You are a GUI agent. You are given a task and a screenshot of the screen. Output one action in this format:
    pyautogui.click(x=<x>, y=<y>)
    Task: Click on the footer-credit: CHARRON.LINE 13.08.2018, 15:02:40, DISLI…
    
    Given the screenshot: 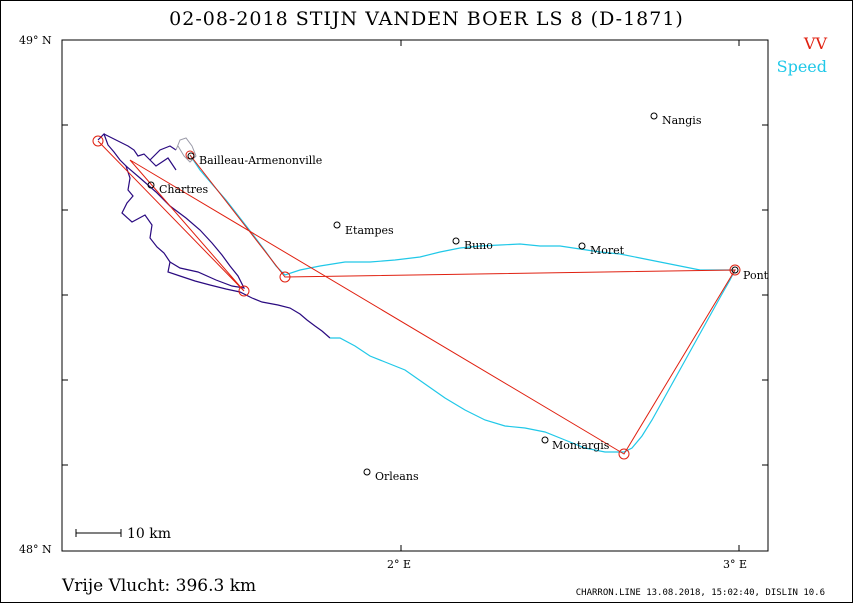 What is the action you would take?
    pyautogui.click(x=700, y=593)
    